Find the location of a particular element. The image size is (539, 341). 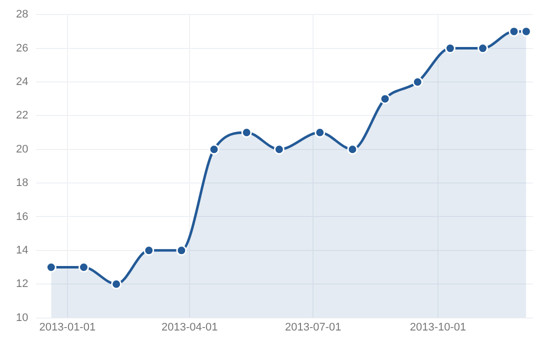

x-tick-label: 2013-01-01 is located at coordinates (67, 327).